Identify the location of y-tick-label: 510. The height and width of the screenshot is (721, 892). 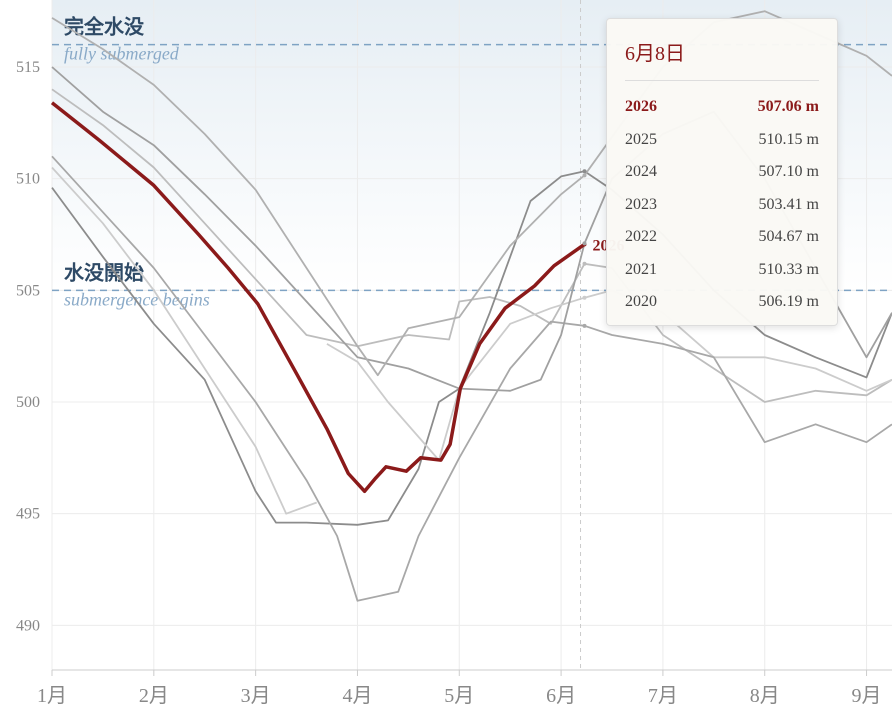
(28, 179).